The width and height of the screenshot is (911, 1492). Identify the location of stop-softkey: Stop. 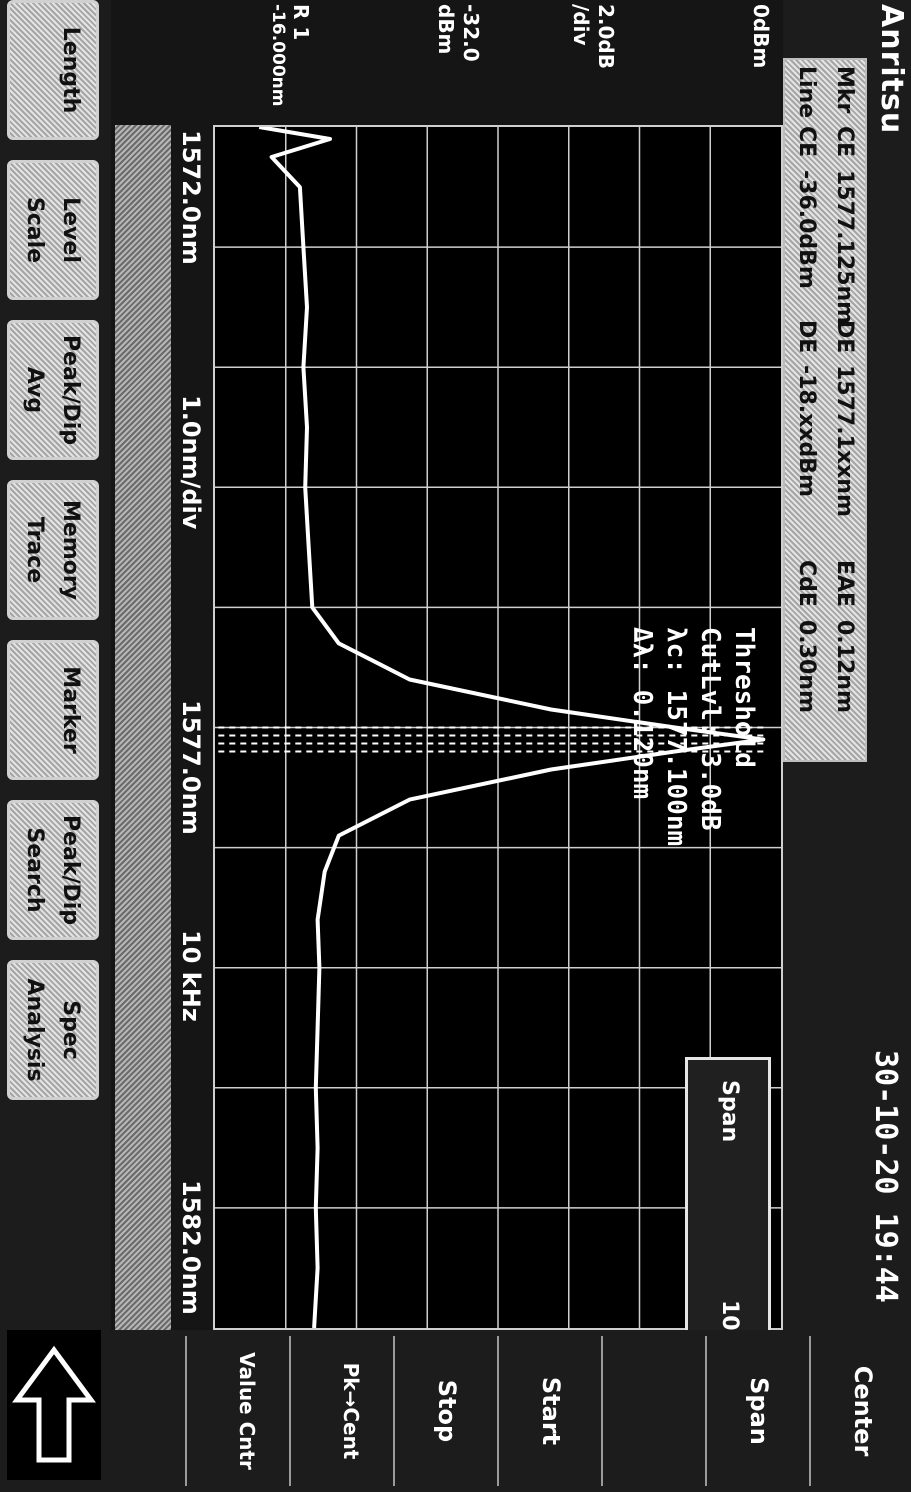
(444, 1411).